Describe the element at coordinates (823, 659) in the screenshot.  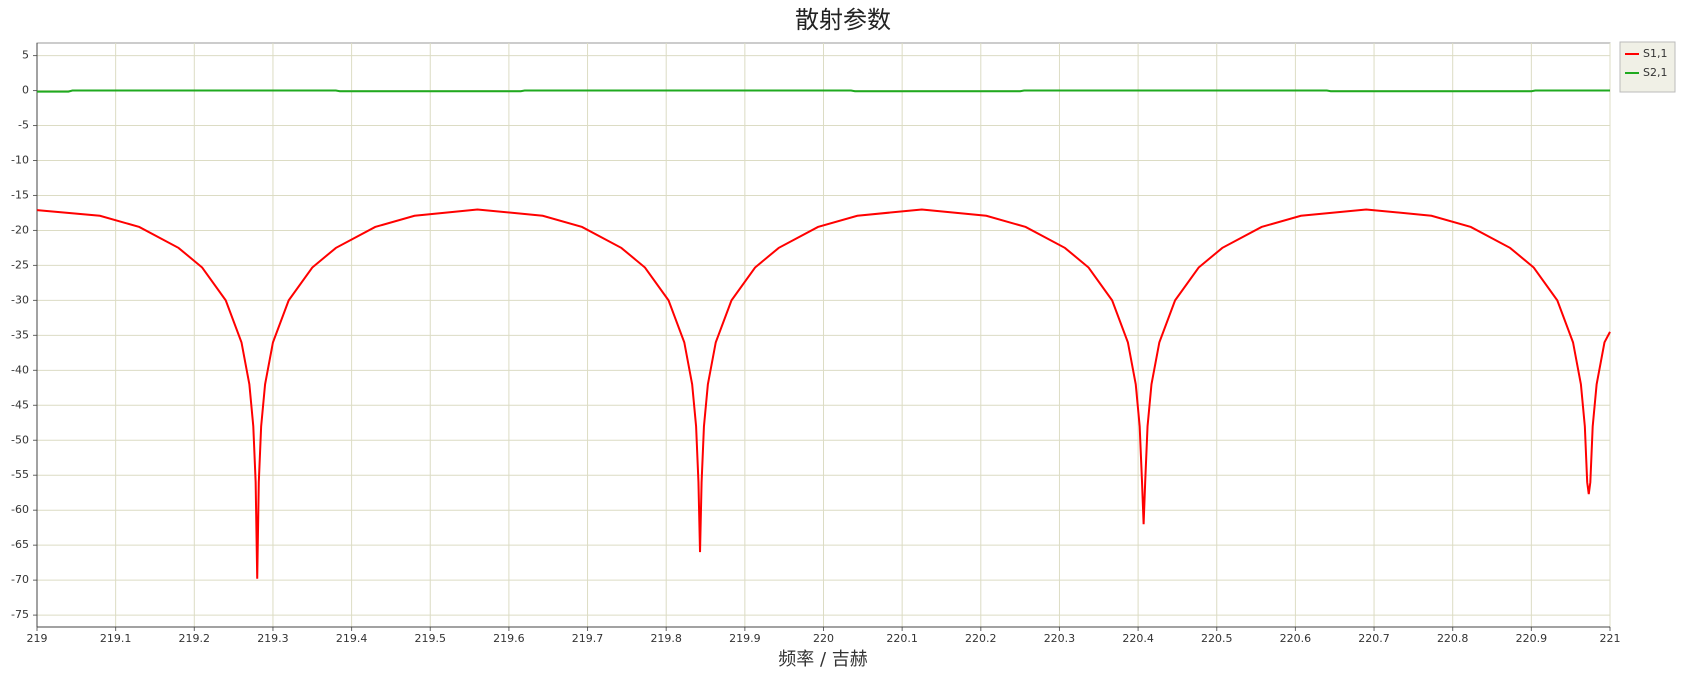
I see `x-axis-title: 频率 / 吉赫` at that location.